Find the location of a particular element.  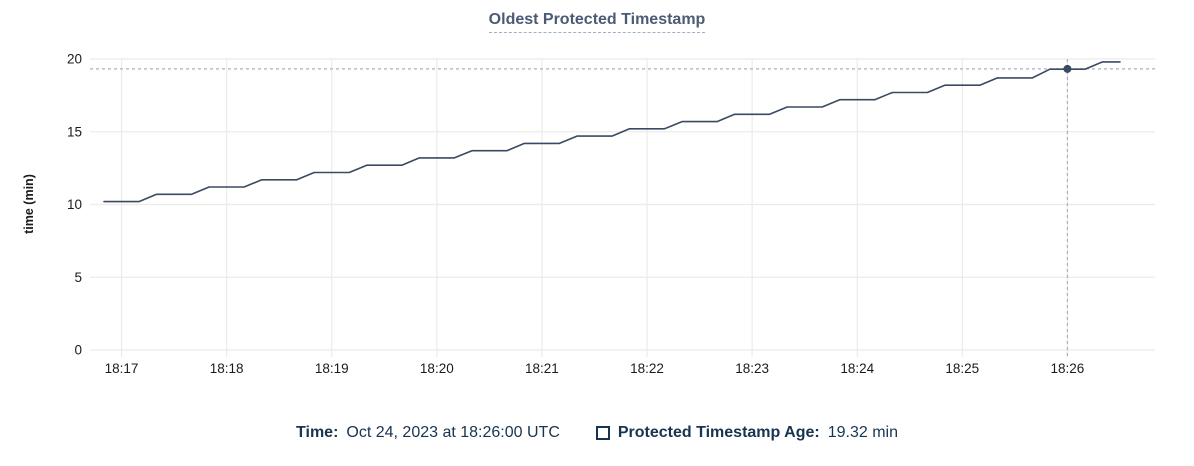

x-tick-label: 18:17 is located at coordinates (122, 368).